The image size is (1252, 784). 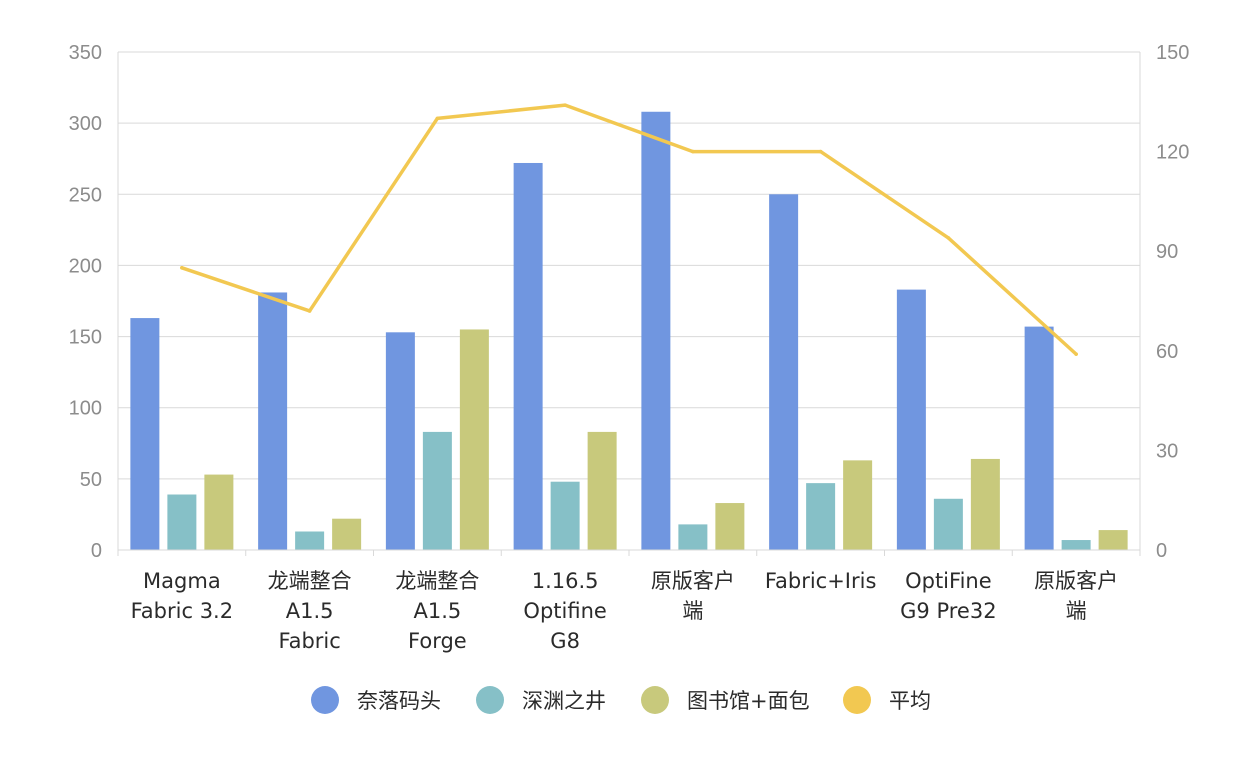 I want to click on y-left-tick-label: 350, so click(x=85, y=53).